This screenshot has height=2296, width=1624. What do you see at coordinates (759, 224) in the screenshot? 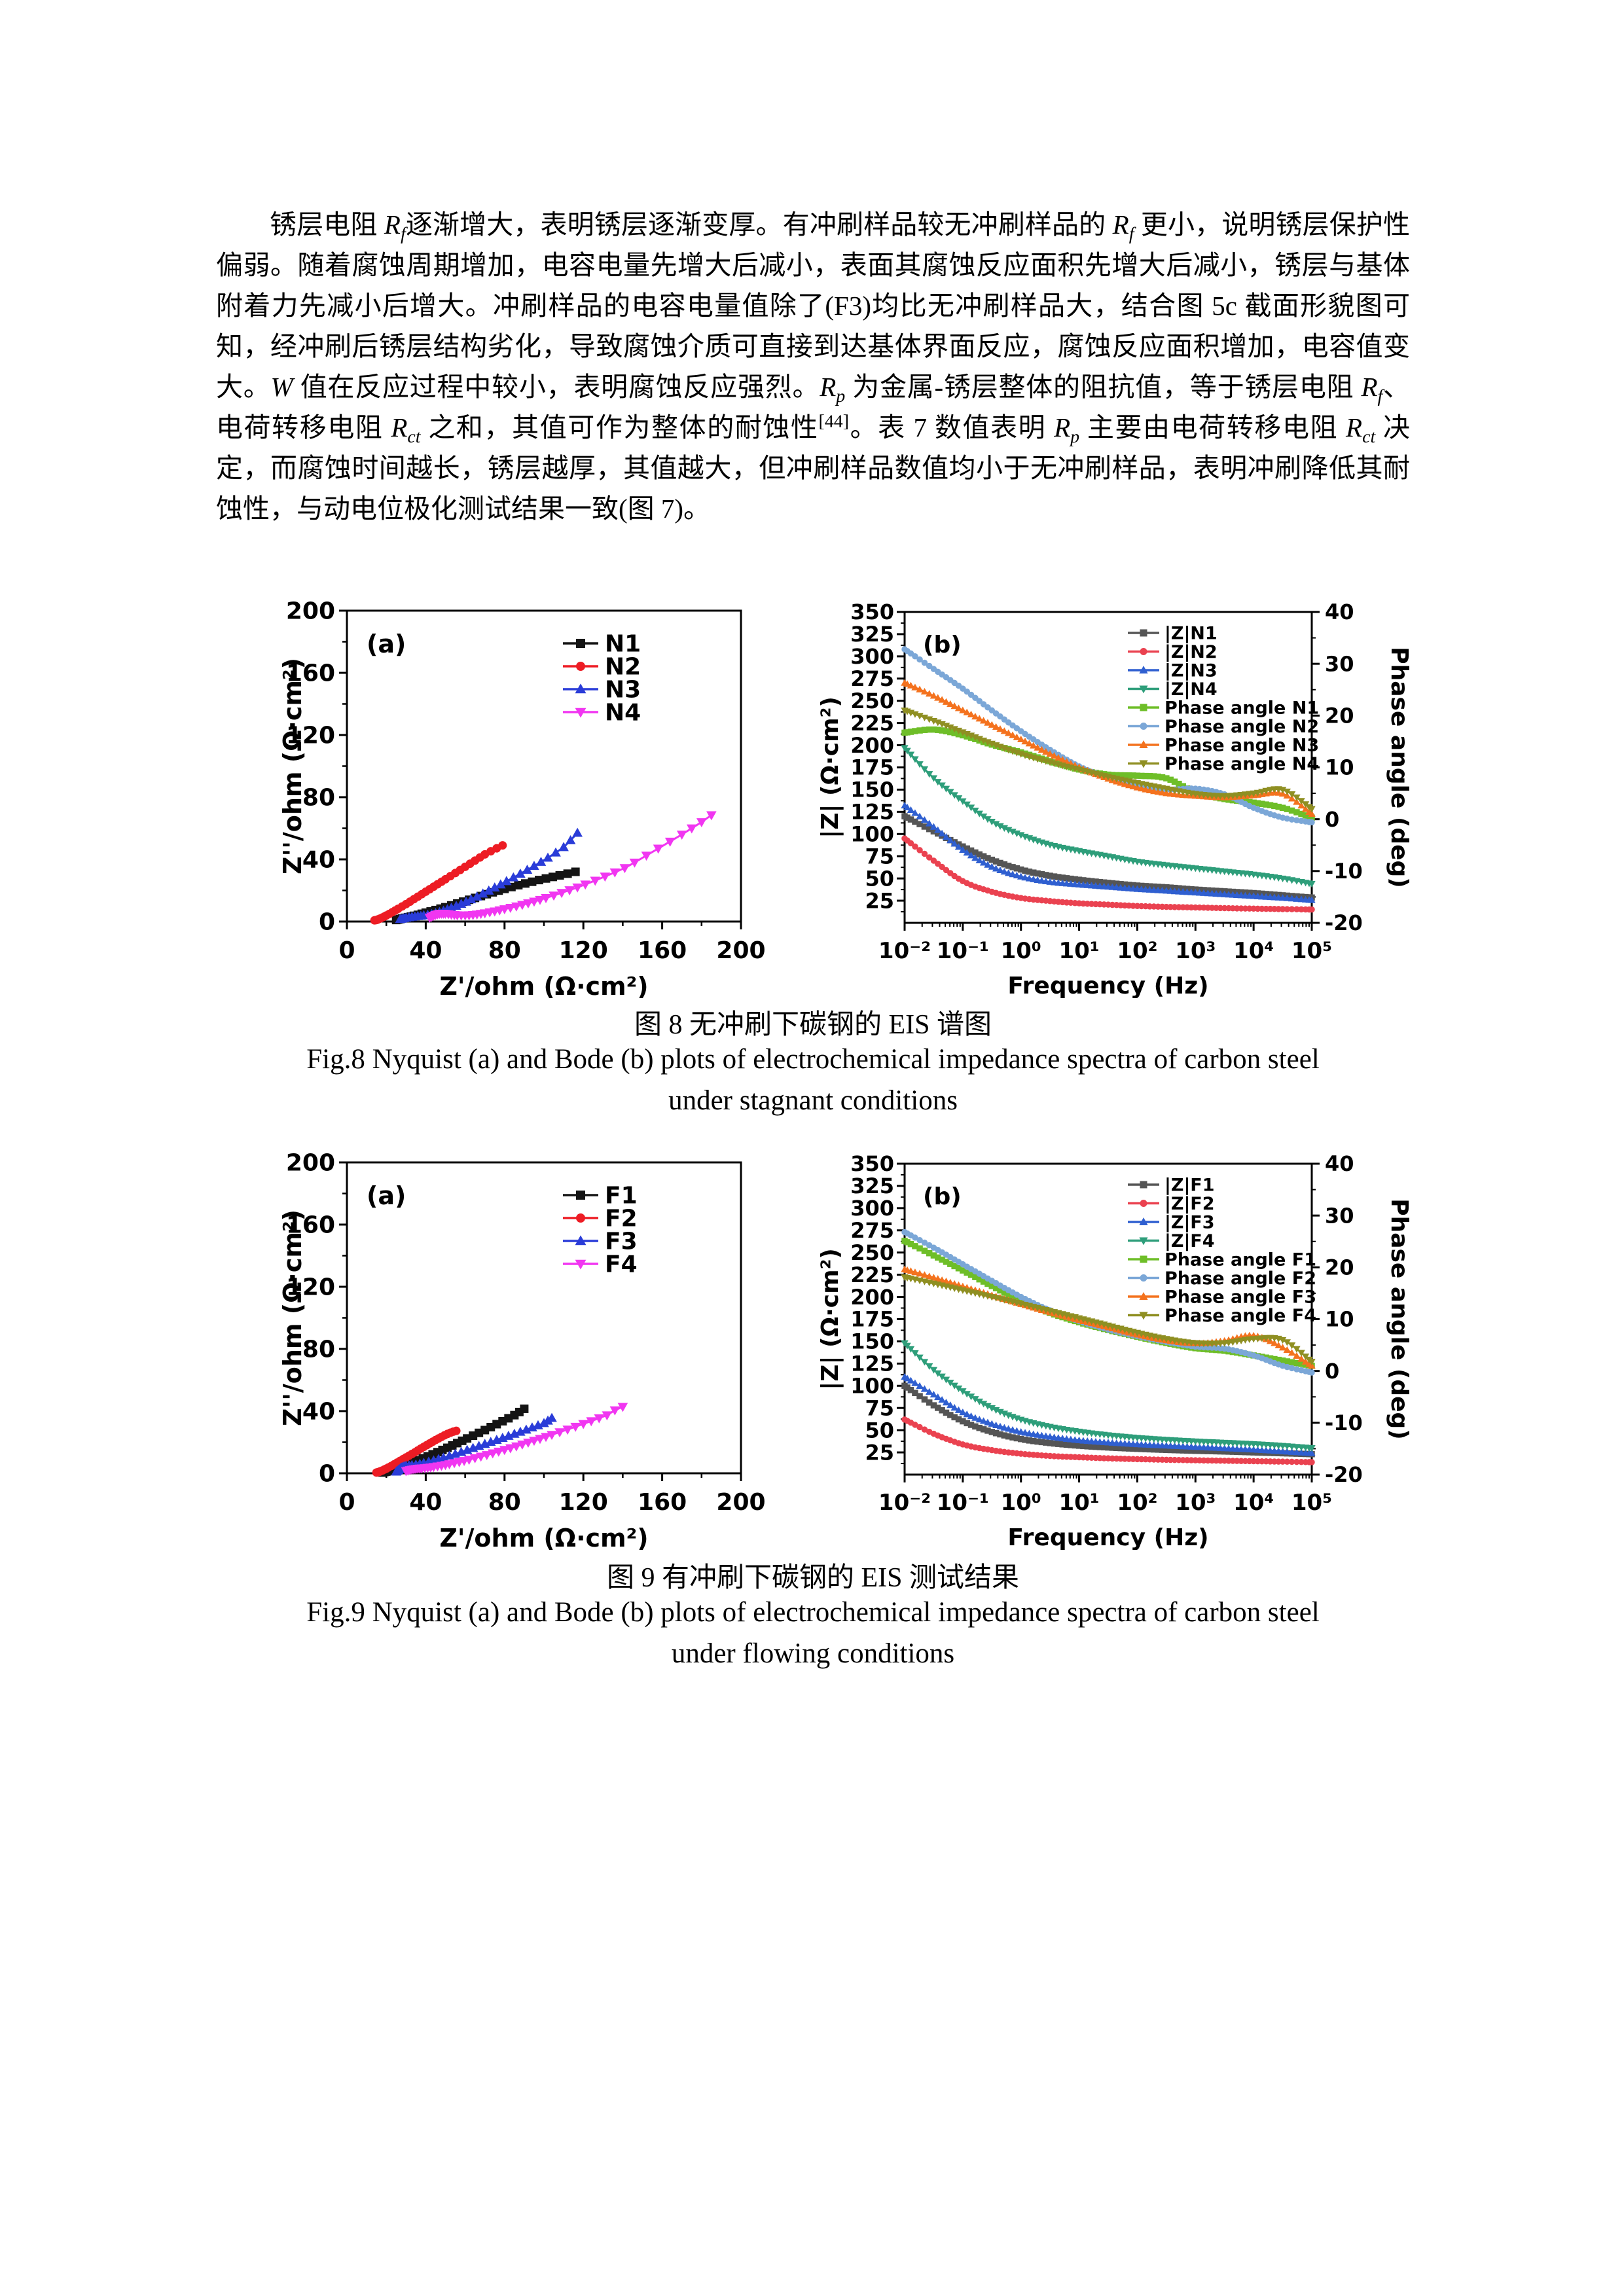
I see `paragraph-segment: 逐渐增大，表明锈层逐渐变厚。有冲刷样品较无冲刷样品的` at bounding box center [759, 224].